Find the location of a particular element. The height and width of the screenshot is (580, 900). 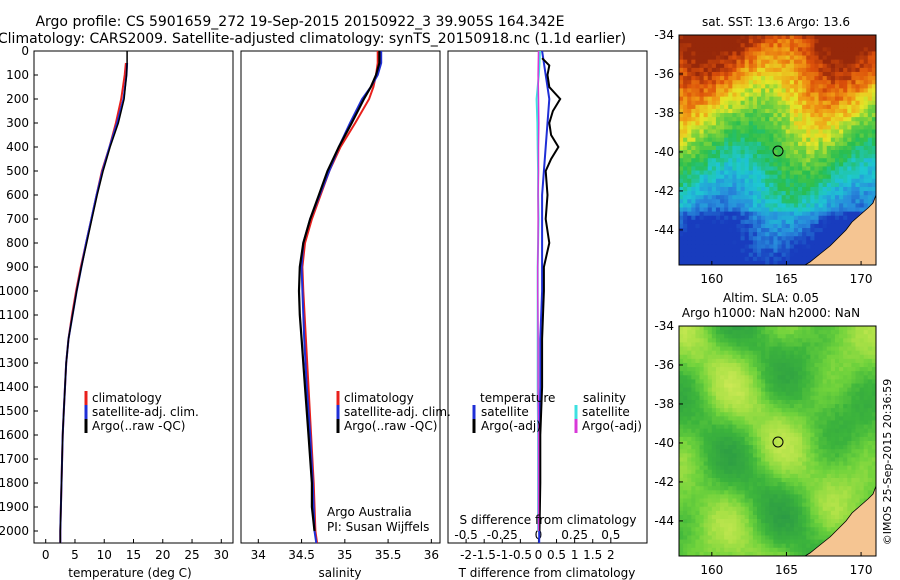

lat-tick-label: -42 is located at coordinates (664, 191).